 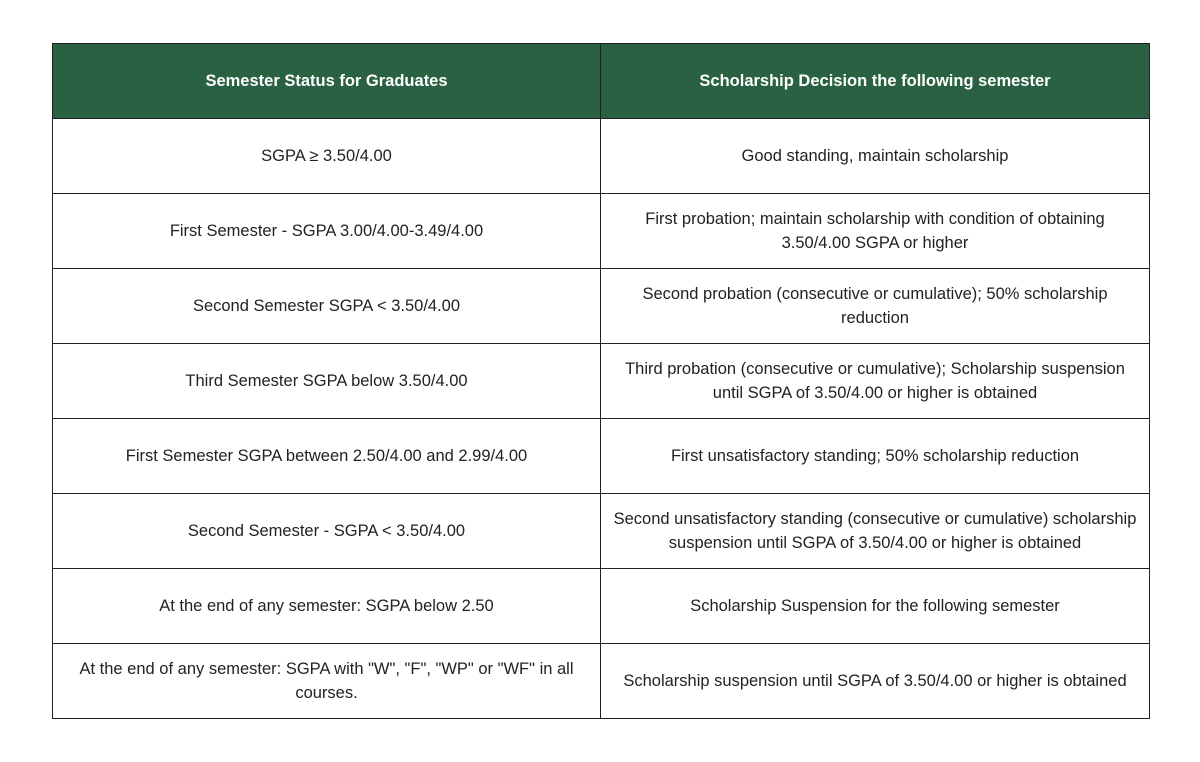 What do you see at coordinates (326, 156) in the screenshot?
I see `status-cell: SGPA ≥ 3.50/4.00` at bounding box center [326, 156].